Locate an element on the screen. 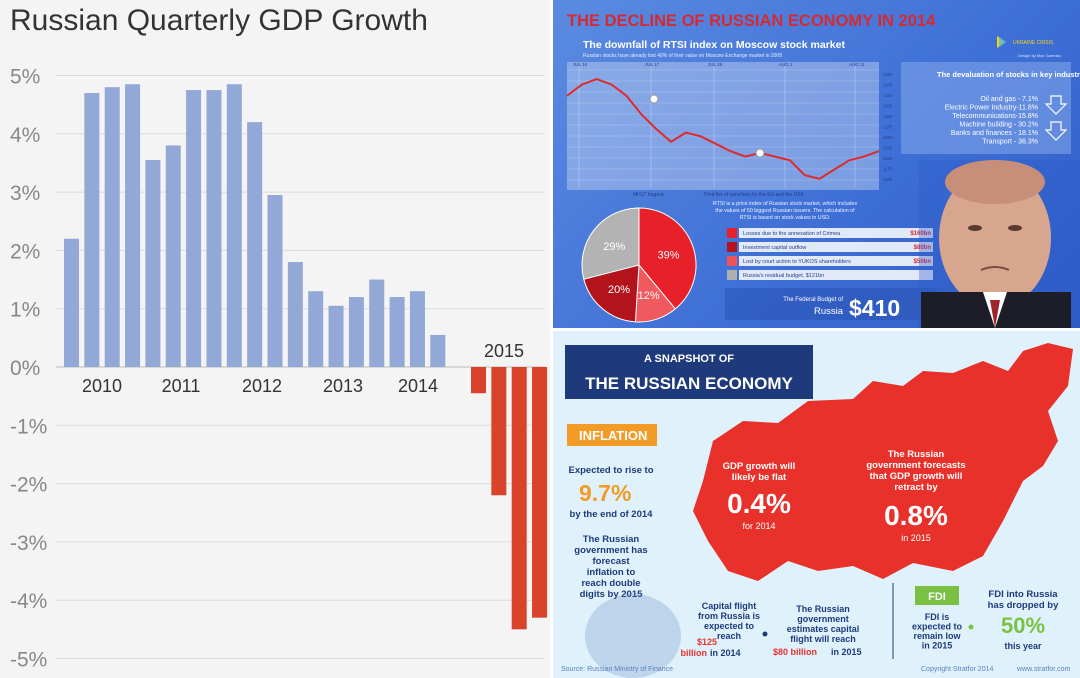  rtsi-axis-label: 1300 is located at coordinates (888, 116).